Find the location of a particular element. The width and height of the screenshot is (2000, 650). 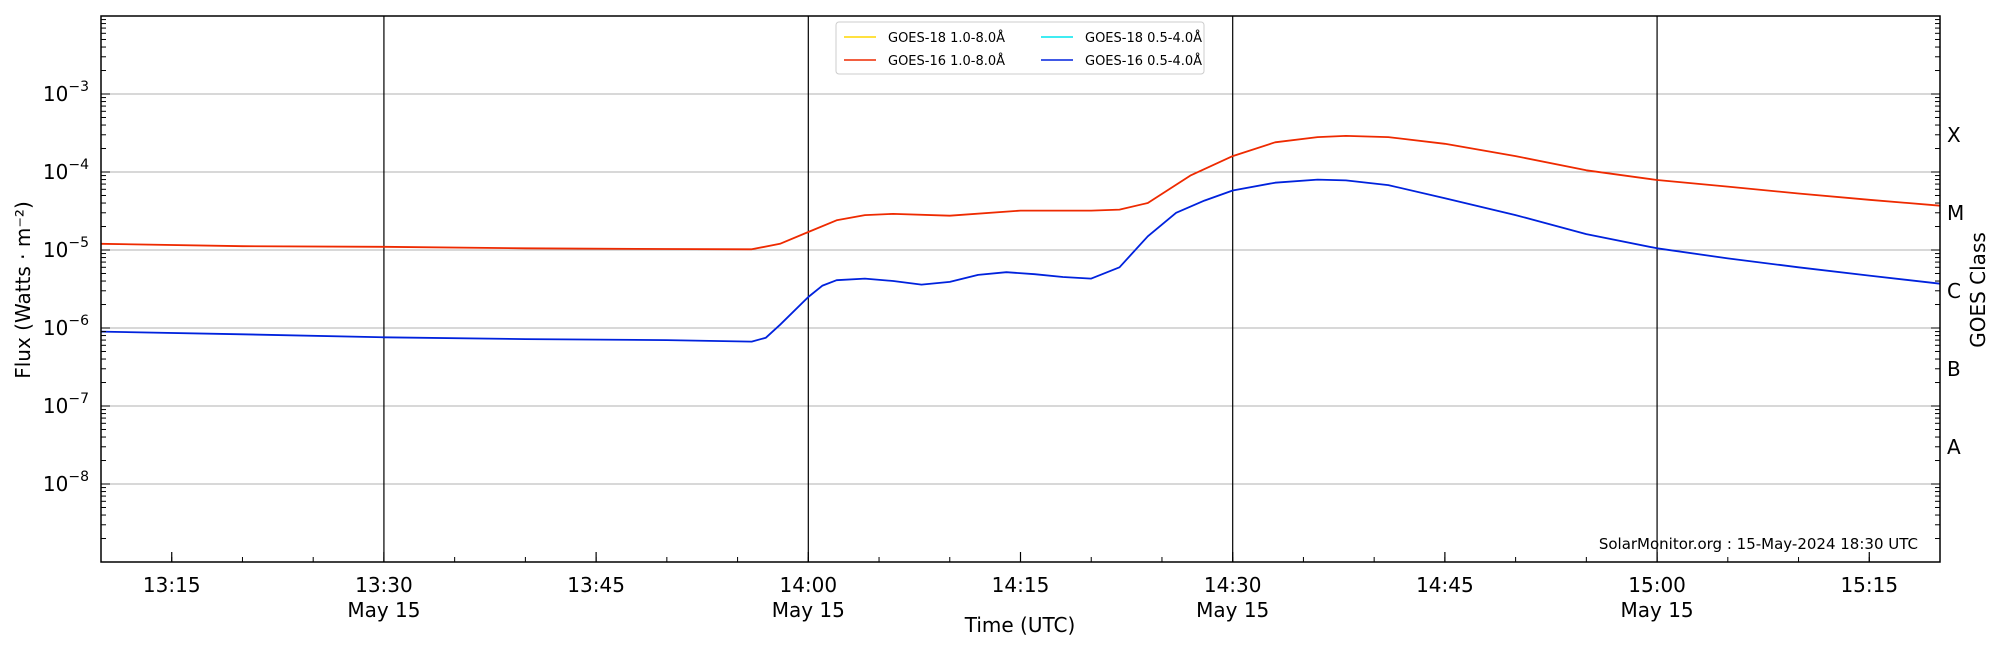

x-tick-label: 13:15 is located at coordinates (172, 585).